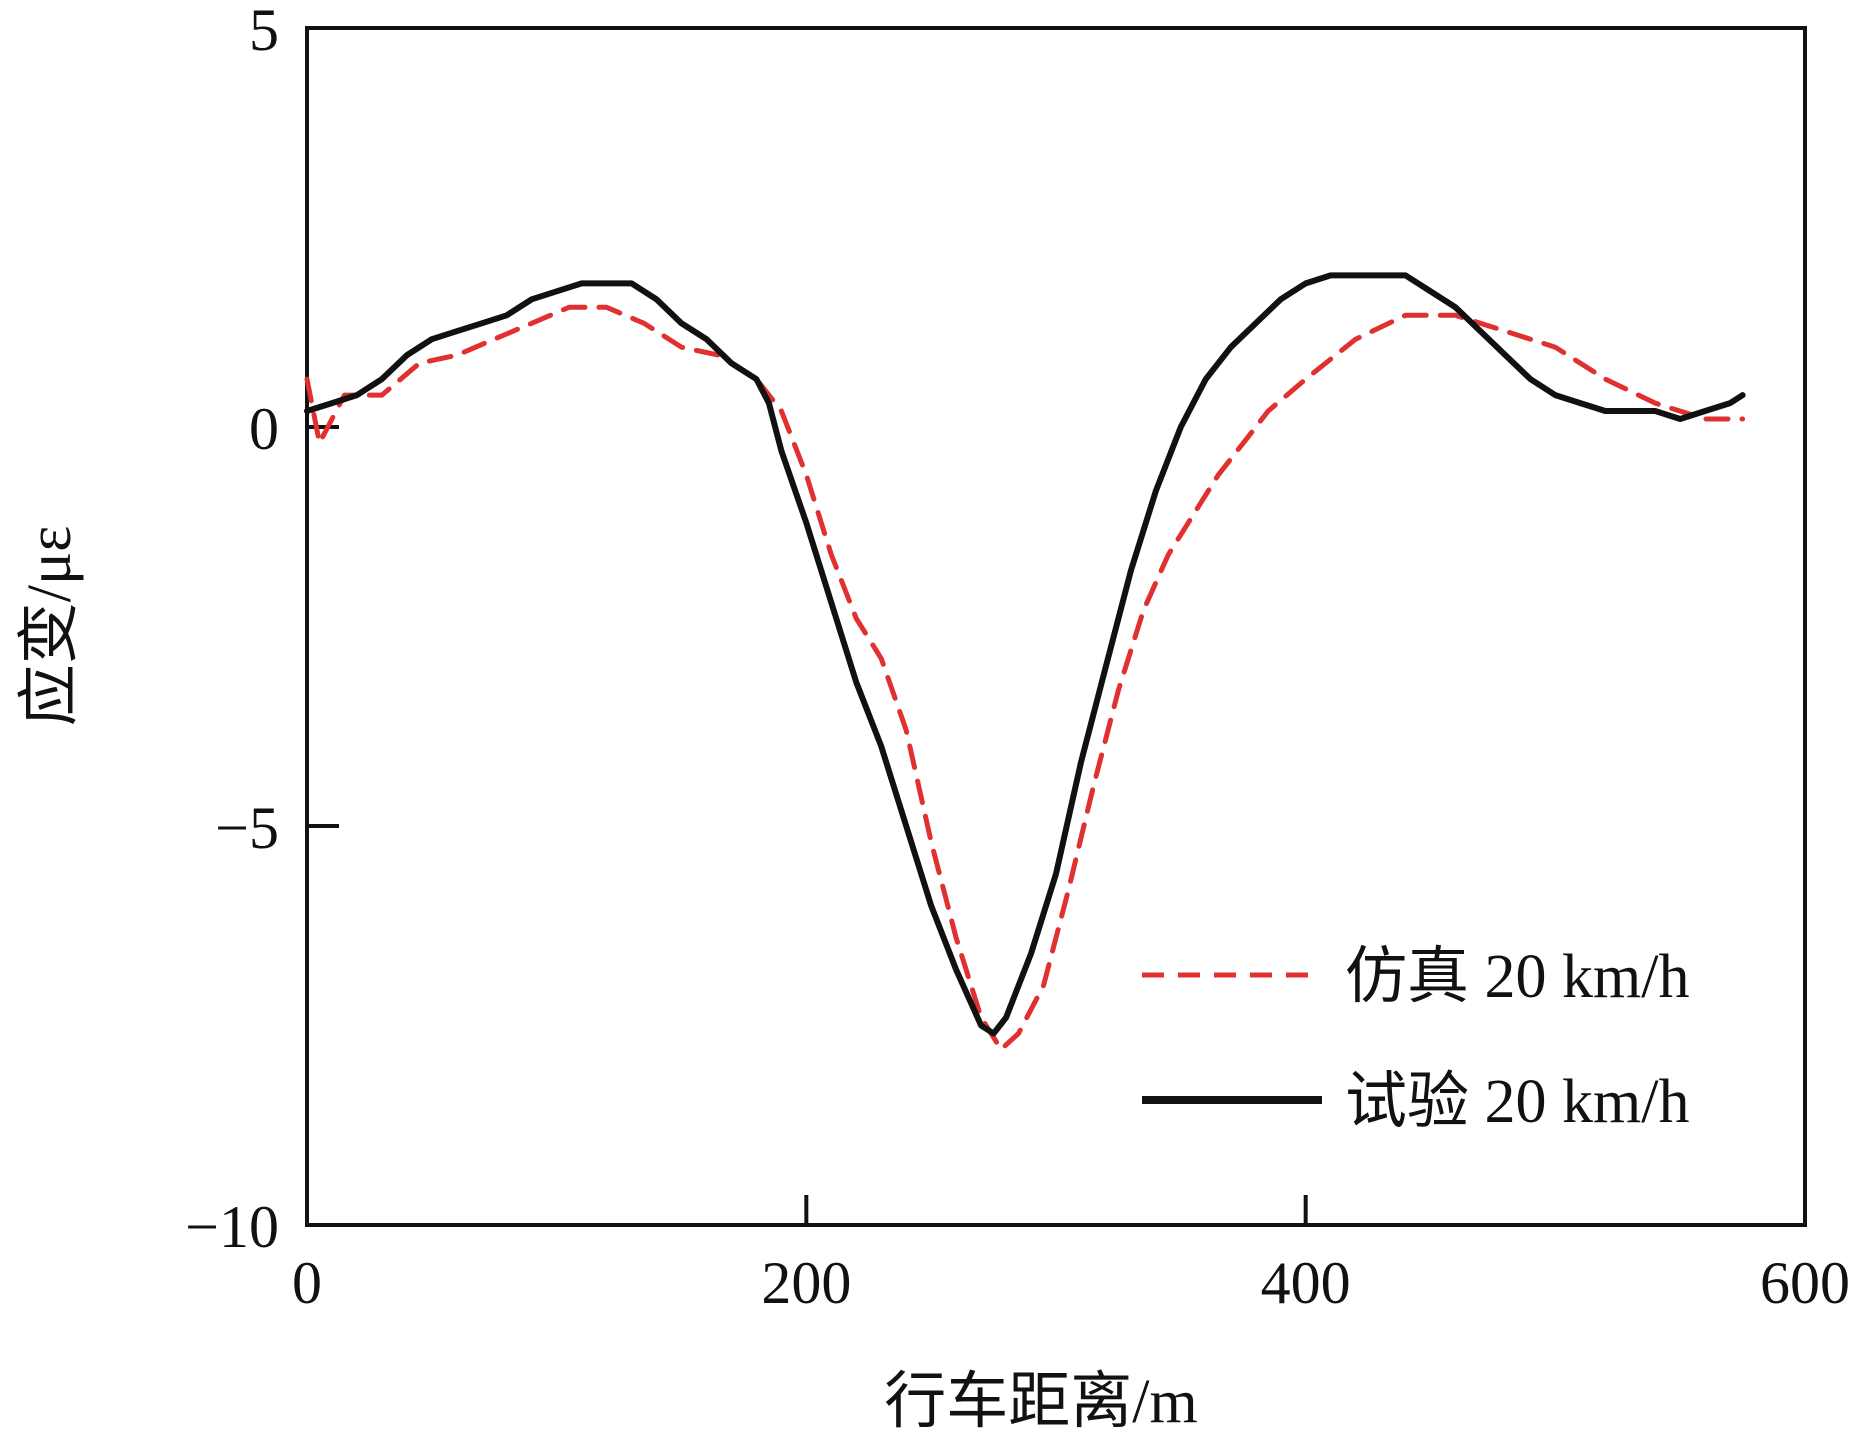  I want to click on x-tick-label: 600, so click(1805, 1283).